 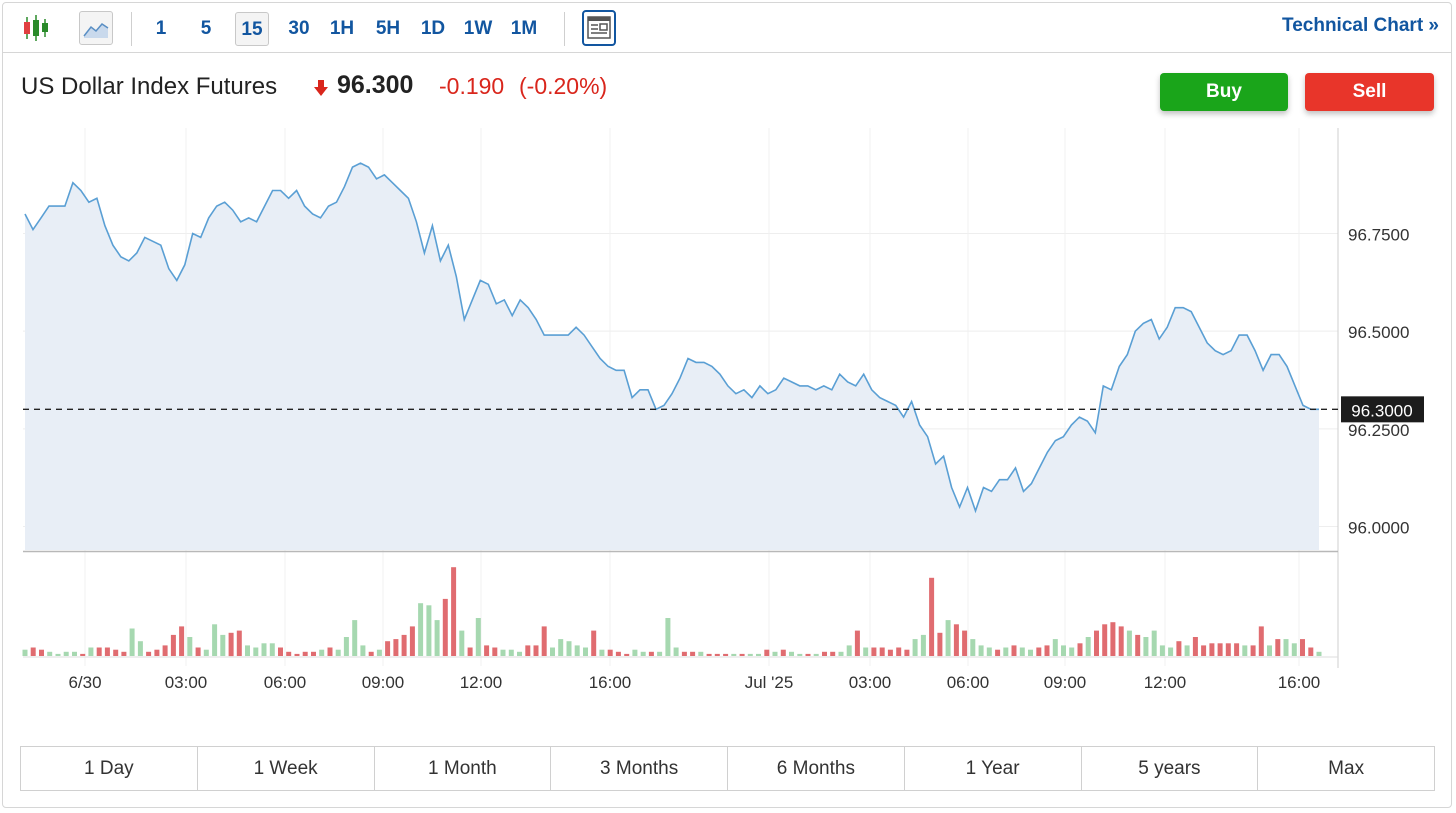 I want to click on candlestick-icon, so click(x=36, y=28).